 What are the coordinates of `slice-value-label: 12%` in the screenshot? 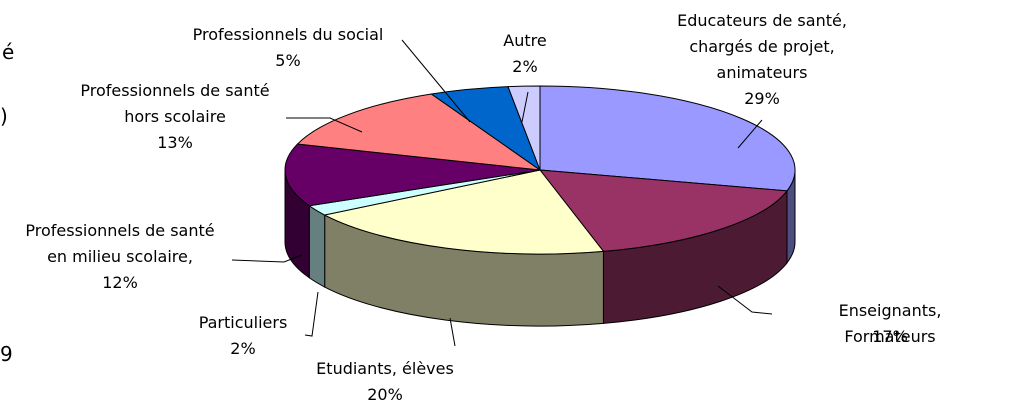 It's located at (120, 282).